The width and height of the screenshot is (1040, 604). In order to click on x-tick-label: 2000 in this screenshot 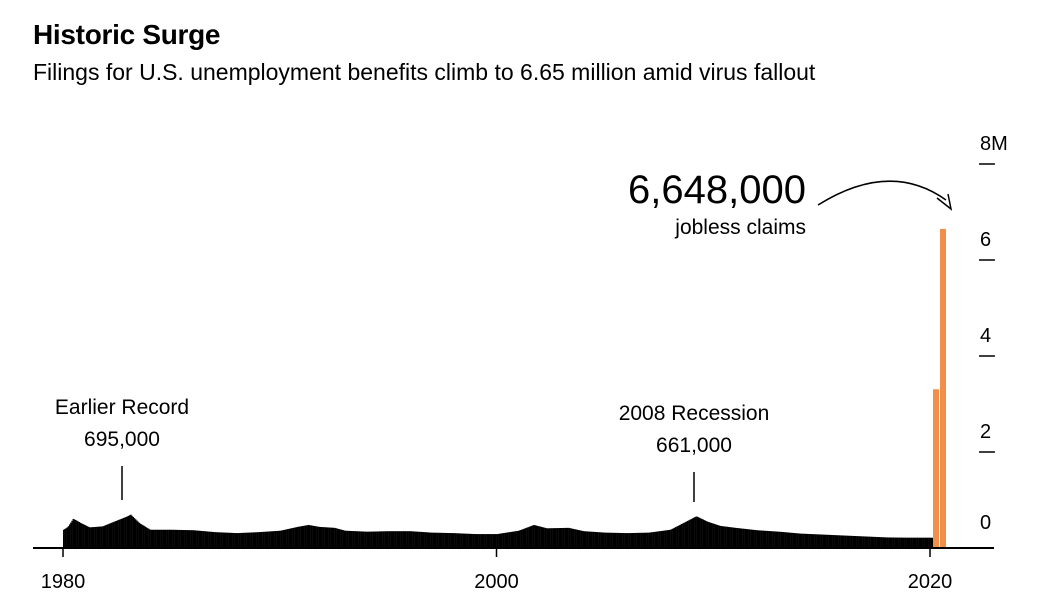, I will do `click(496, 582)`.